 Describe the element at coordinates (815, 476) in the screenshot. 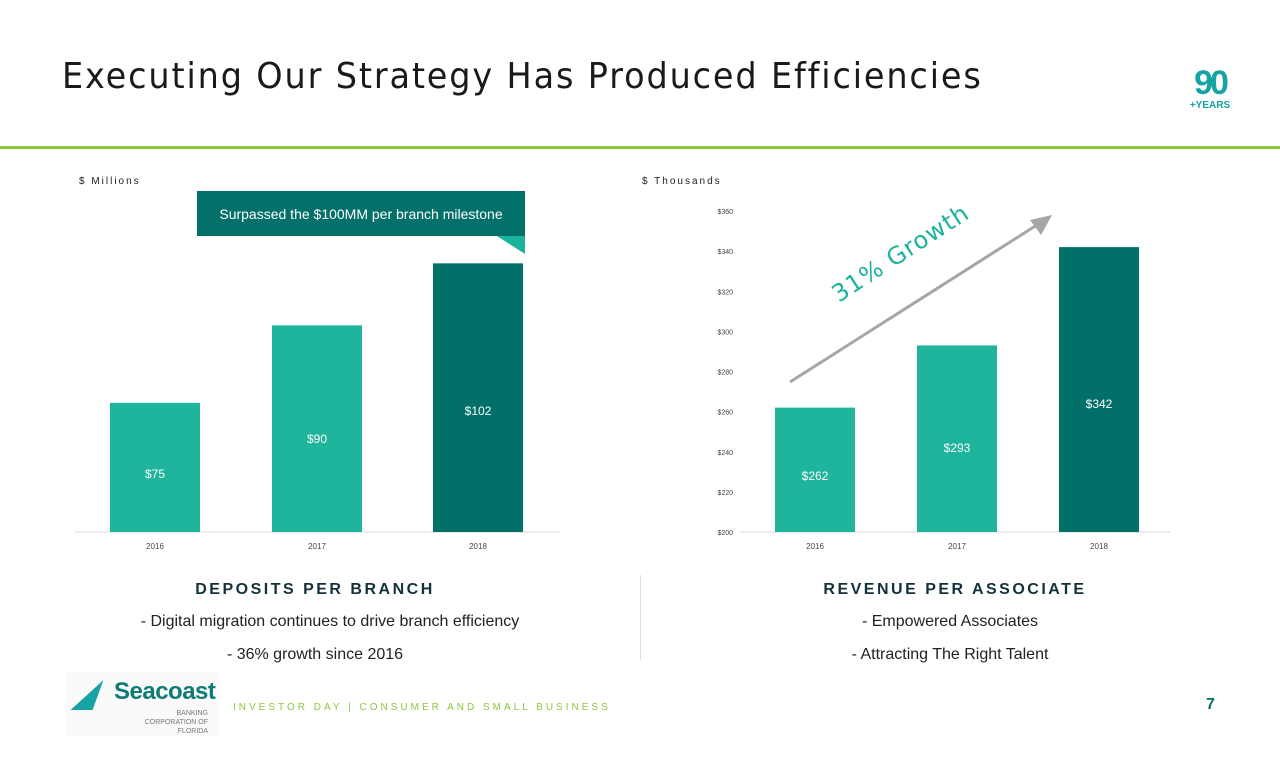

I see `data-label: $262` at that location.